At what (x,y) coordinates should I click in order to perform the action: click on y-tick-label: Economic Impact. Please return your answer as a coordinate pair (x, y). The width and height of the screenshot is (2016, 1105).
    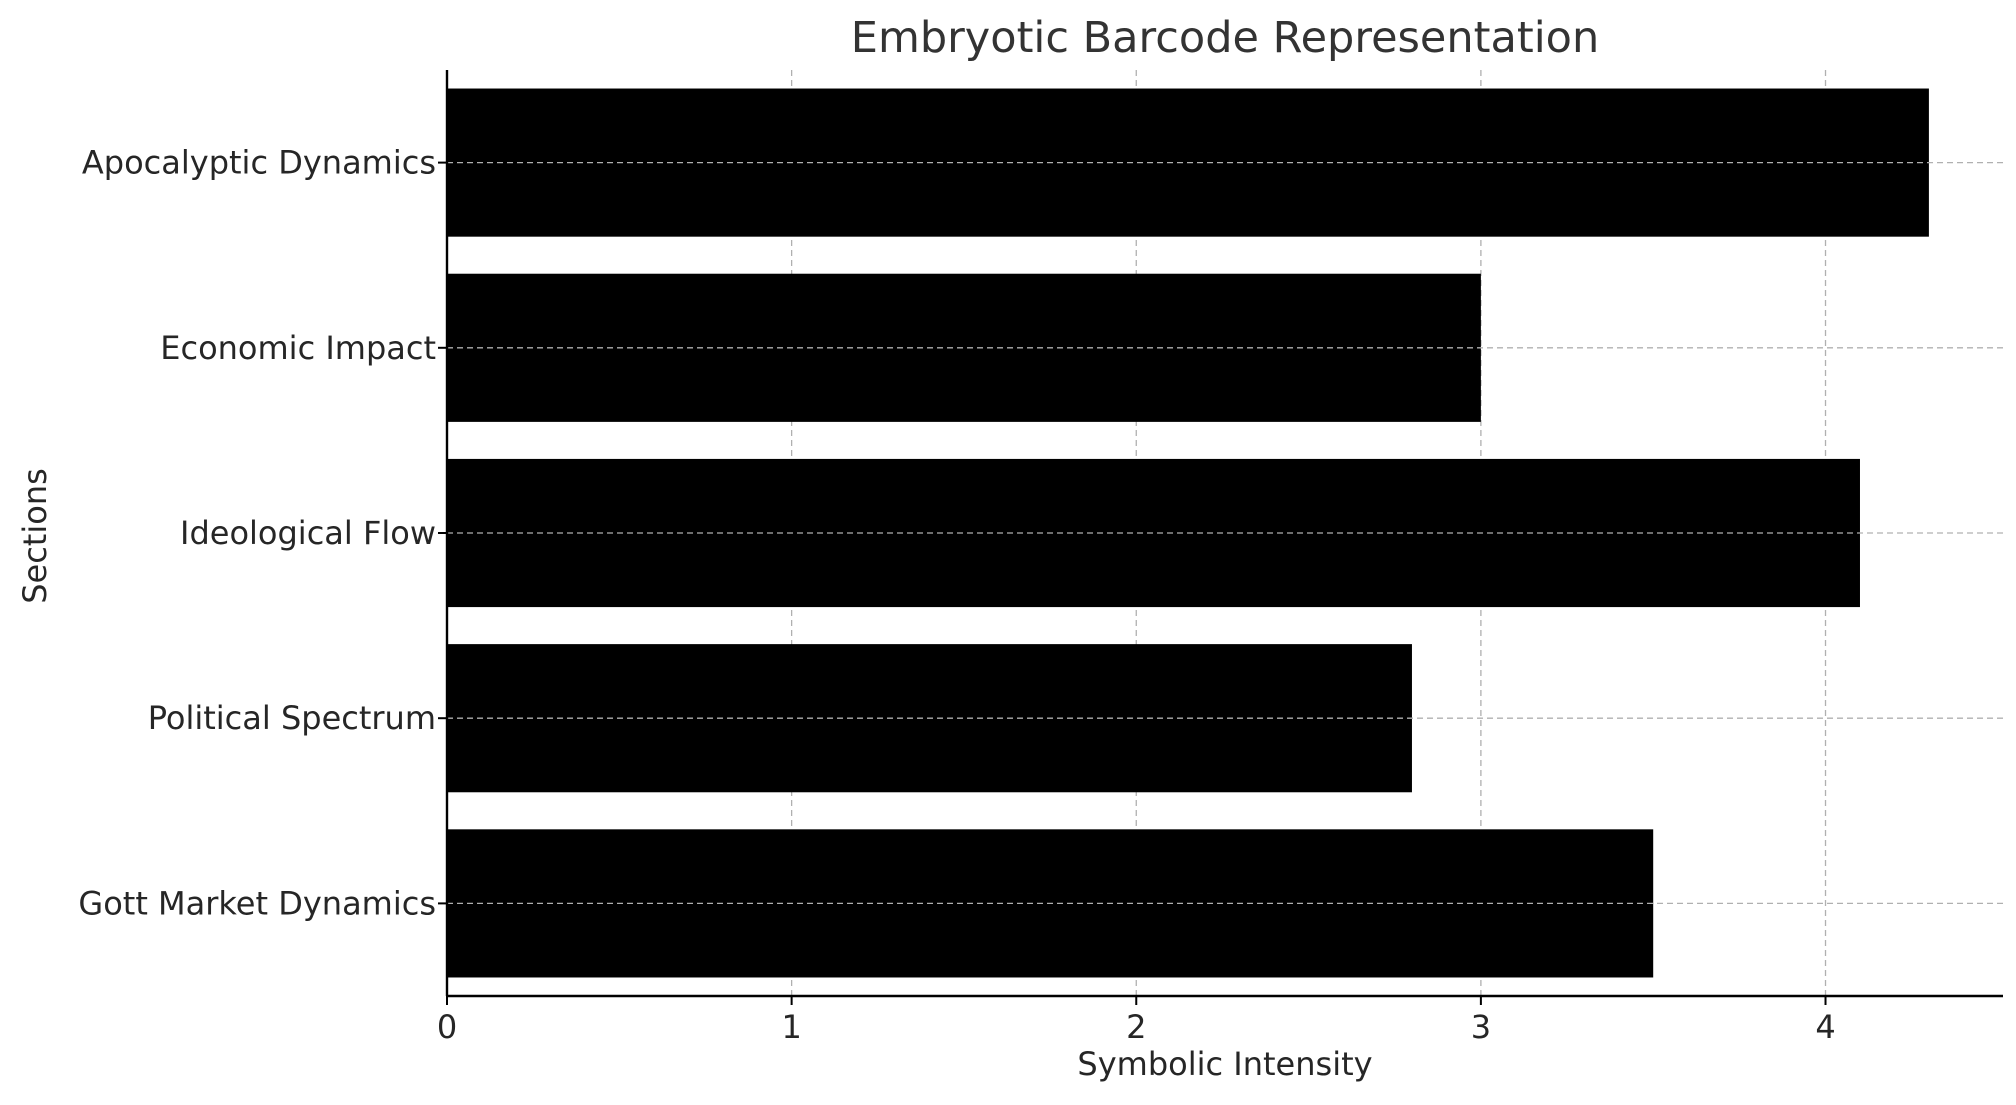
    Looking at the image, I should click on (298, 348).